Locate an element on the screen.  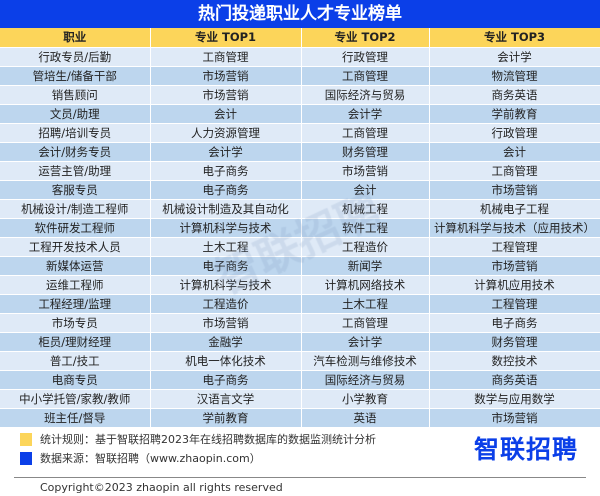
table-row: 新媒体运营 电子商务 新闻学 市场营销 is located at coordinates (300, 266).